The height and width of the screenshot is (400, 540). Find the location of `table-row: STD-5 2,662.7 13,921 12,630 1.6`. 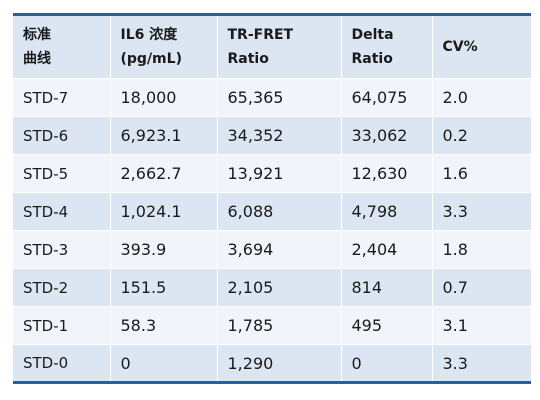

table-row: STD-5 2,662.7 13,921 12,630 1.6 is located at coordinates (272, 173).